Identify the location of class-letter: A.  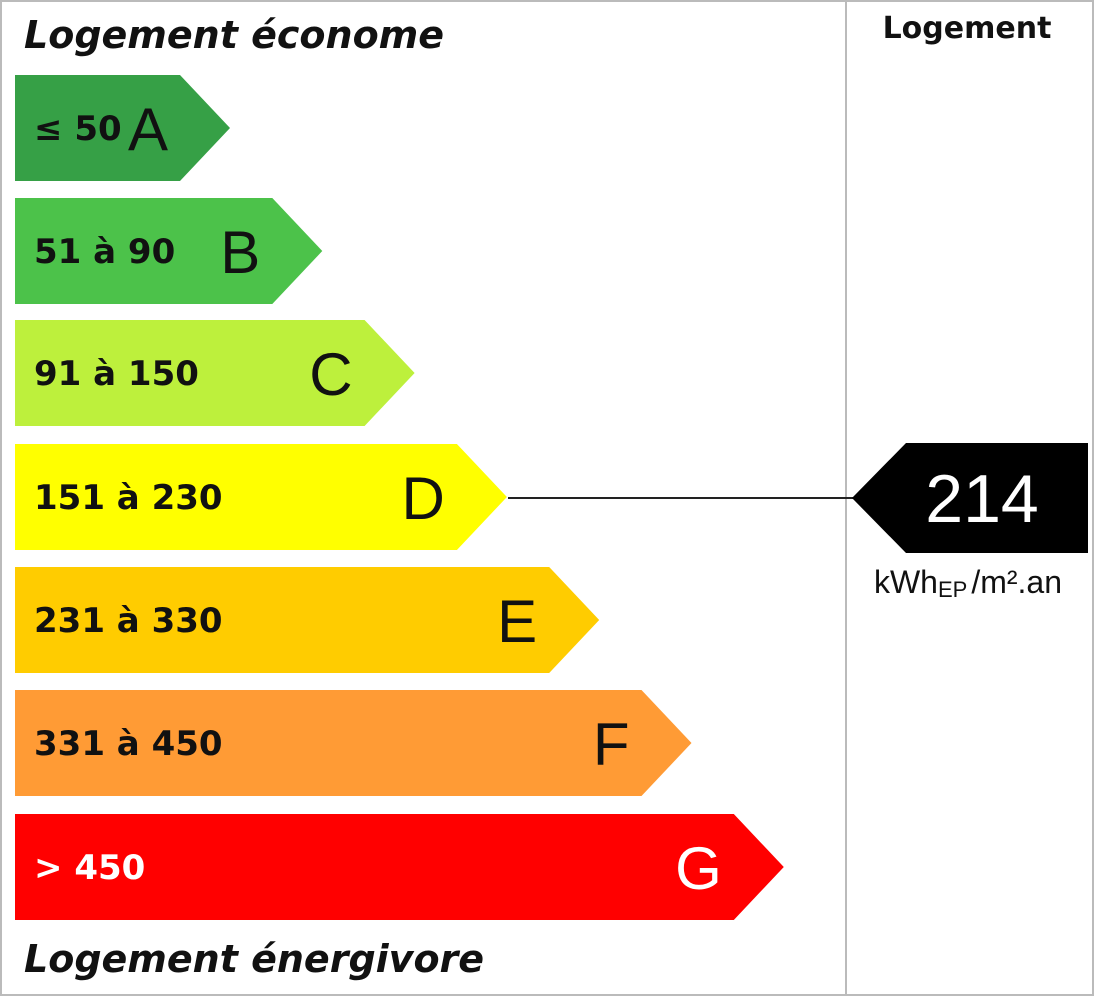
(148, 129).